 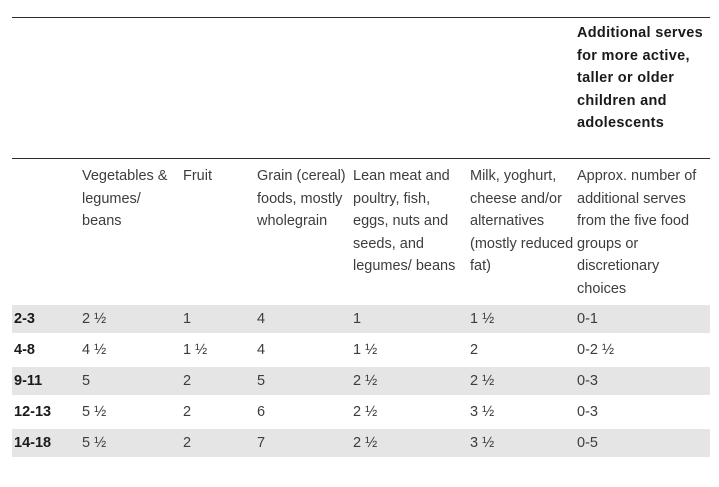 I want to click on table-row: 4-8 4 ½ 1 ½ 4 1 ½ 2 0-2 ½, so click(x=361, y=350).